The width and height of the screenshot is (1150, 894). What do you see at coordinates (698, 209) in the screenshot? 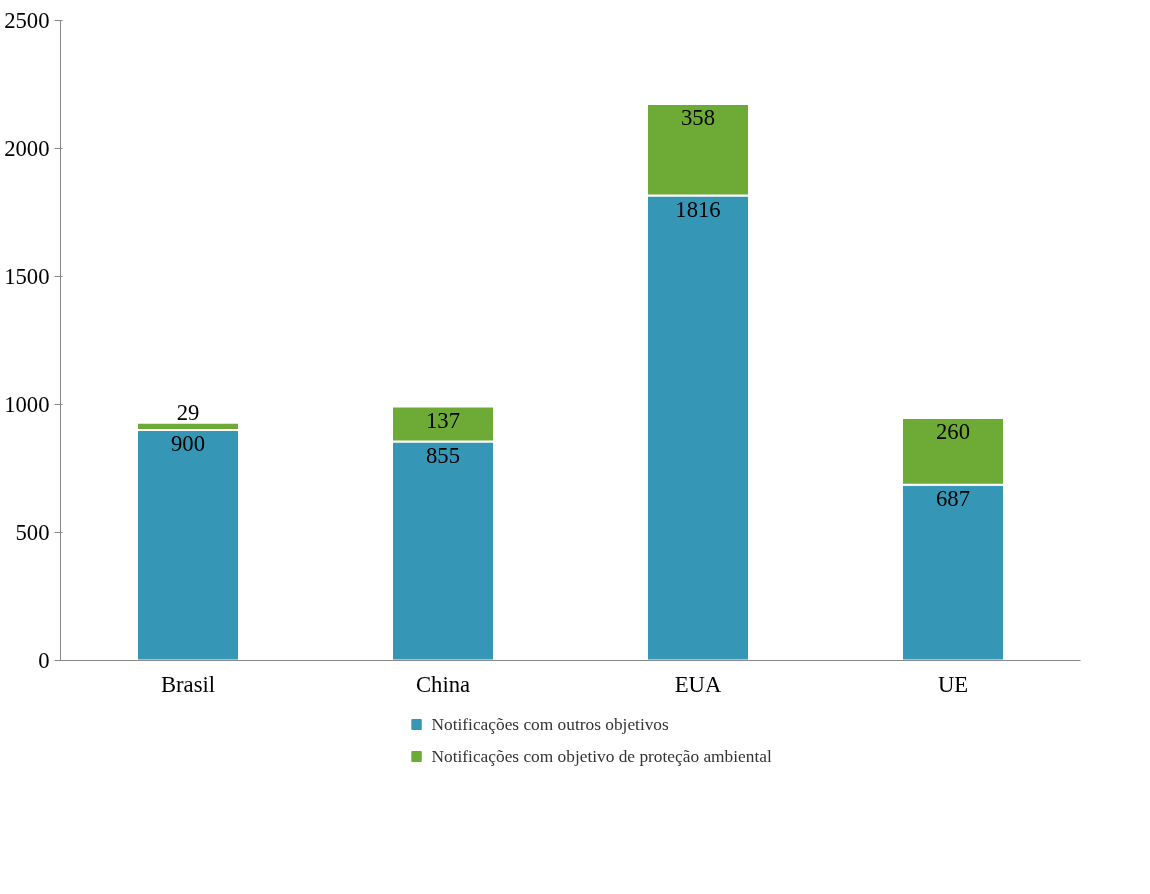
I see `data-label: 1816` at bounding box center [698, 209].